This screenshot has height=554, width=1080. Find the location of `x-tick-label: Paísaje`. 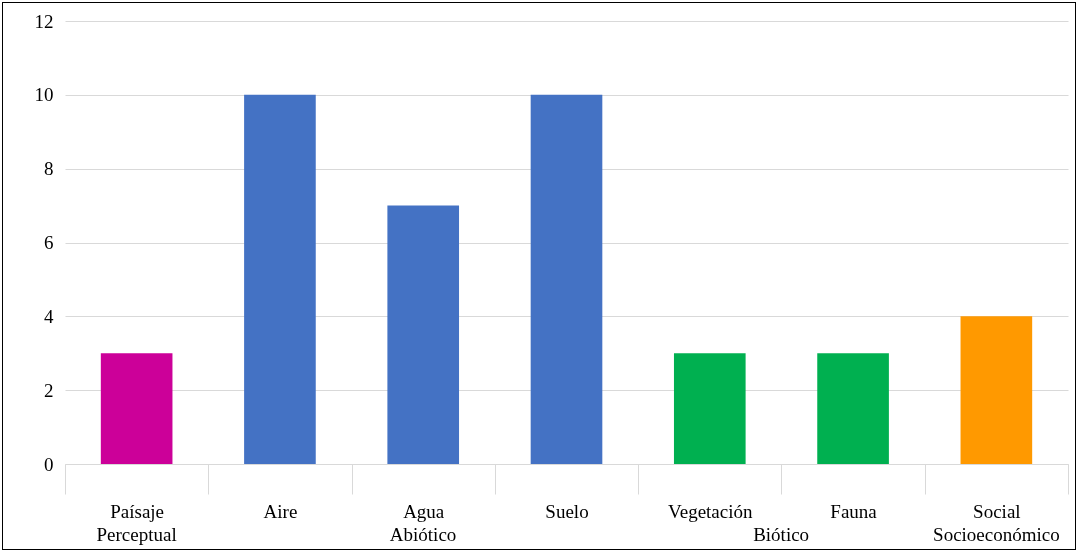

x-tick-label: Paísaje is located at coordinates (137, 511).